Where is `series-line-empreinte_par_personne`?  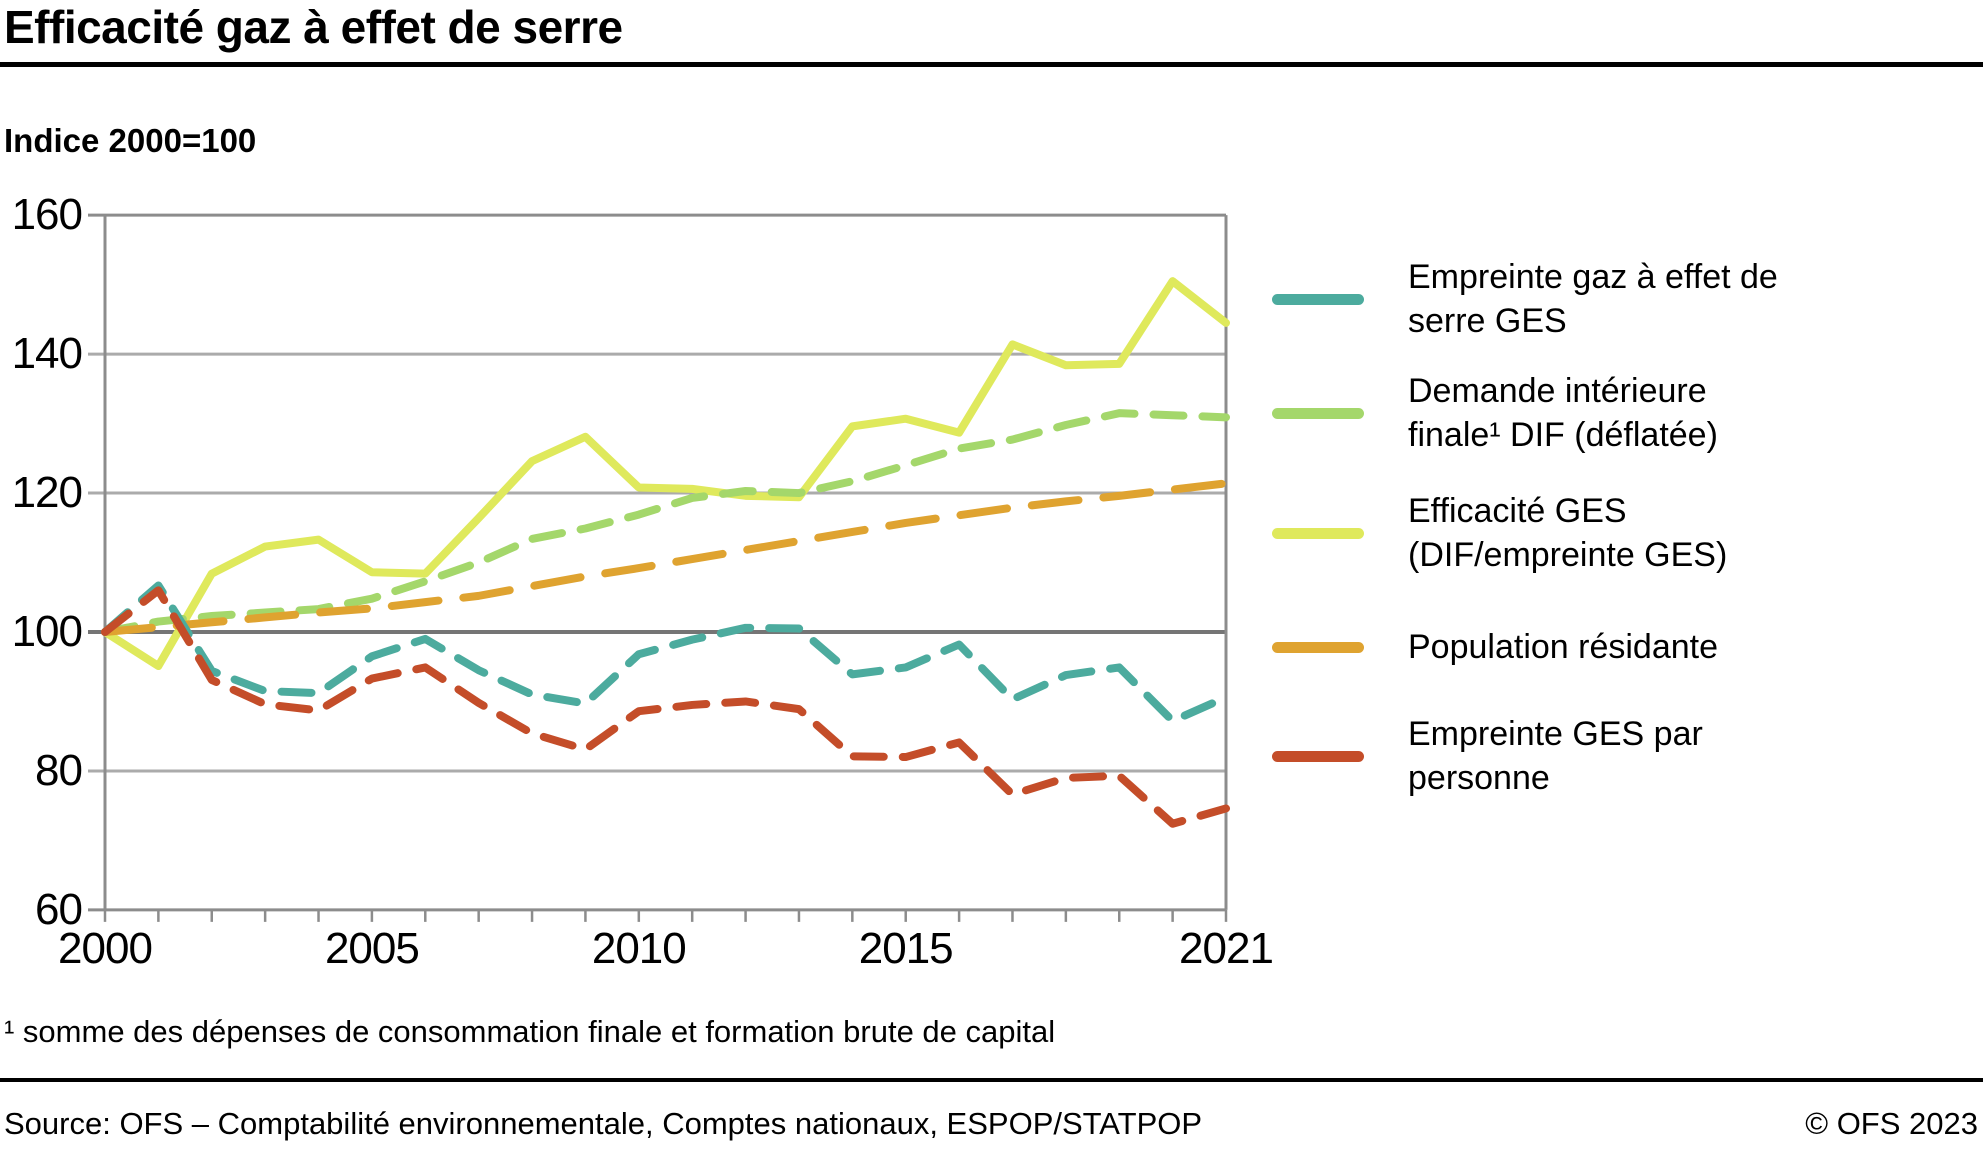
series-line-empreinte_par_personne is located at coordinates (665, 707).